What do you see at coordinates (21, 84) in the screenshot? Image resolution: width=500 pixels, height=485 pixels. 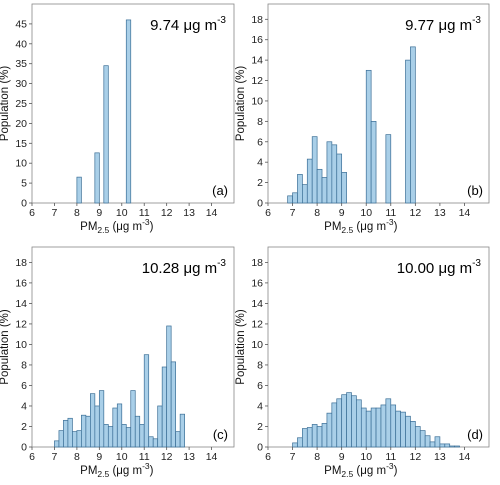 I see `y-tick-label: 30` at bounding box center [21, 84].